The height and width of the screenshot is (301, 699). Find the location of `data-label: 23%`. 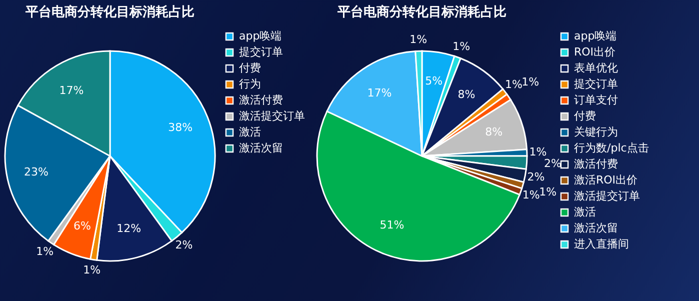

data-label: 23% is located at coordinates (36, 171).